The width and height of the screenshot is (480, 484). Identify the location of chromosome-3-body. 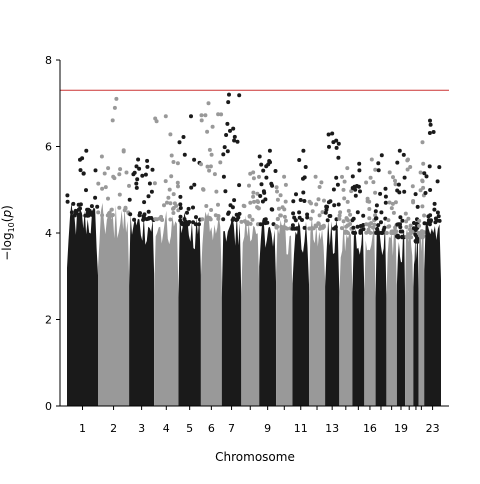
(142, 310).